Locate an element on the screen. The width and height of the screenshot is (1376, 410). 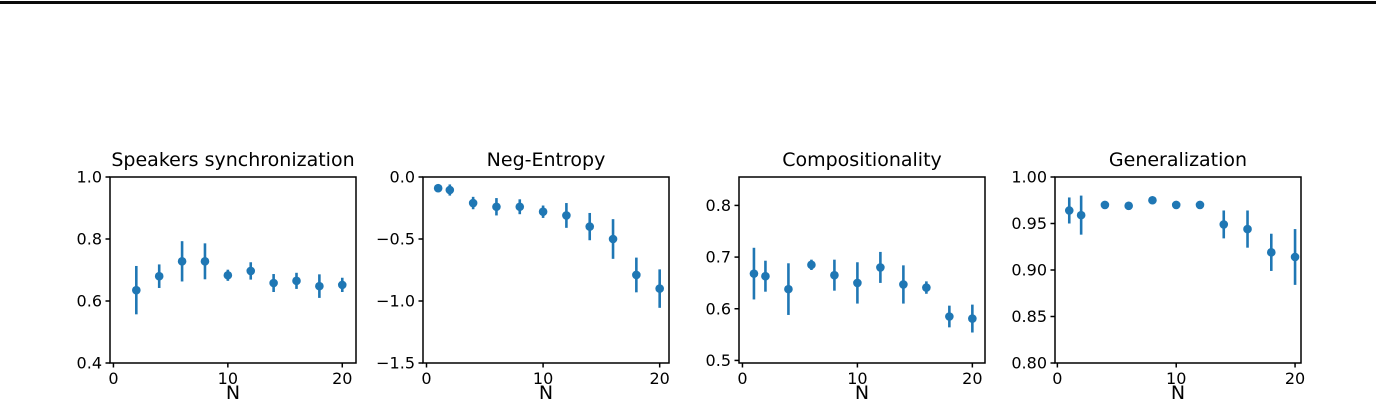
y-tick-label: 1.0 is located at coordinates (89, 177).